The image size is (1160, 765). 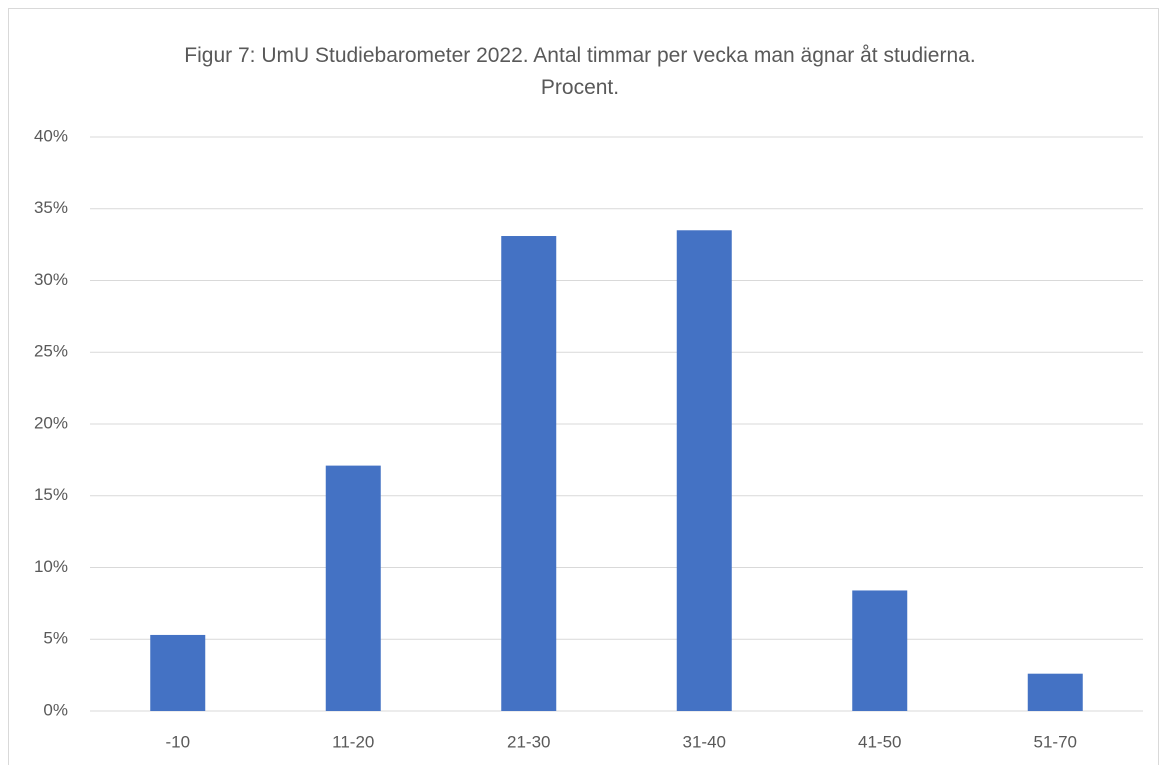 I want to click on y-tick-label: 30%, so click(x=51, y=279).